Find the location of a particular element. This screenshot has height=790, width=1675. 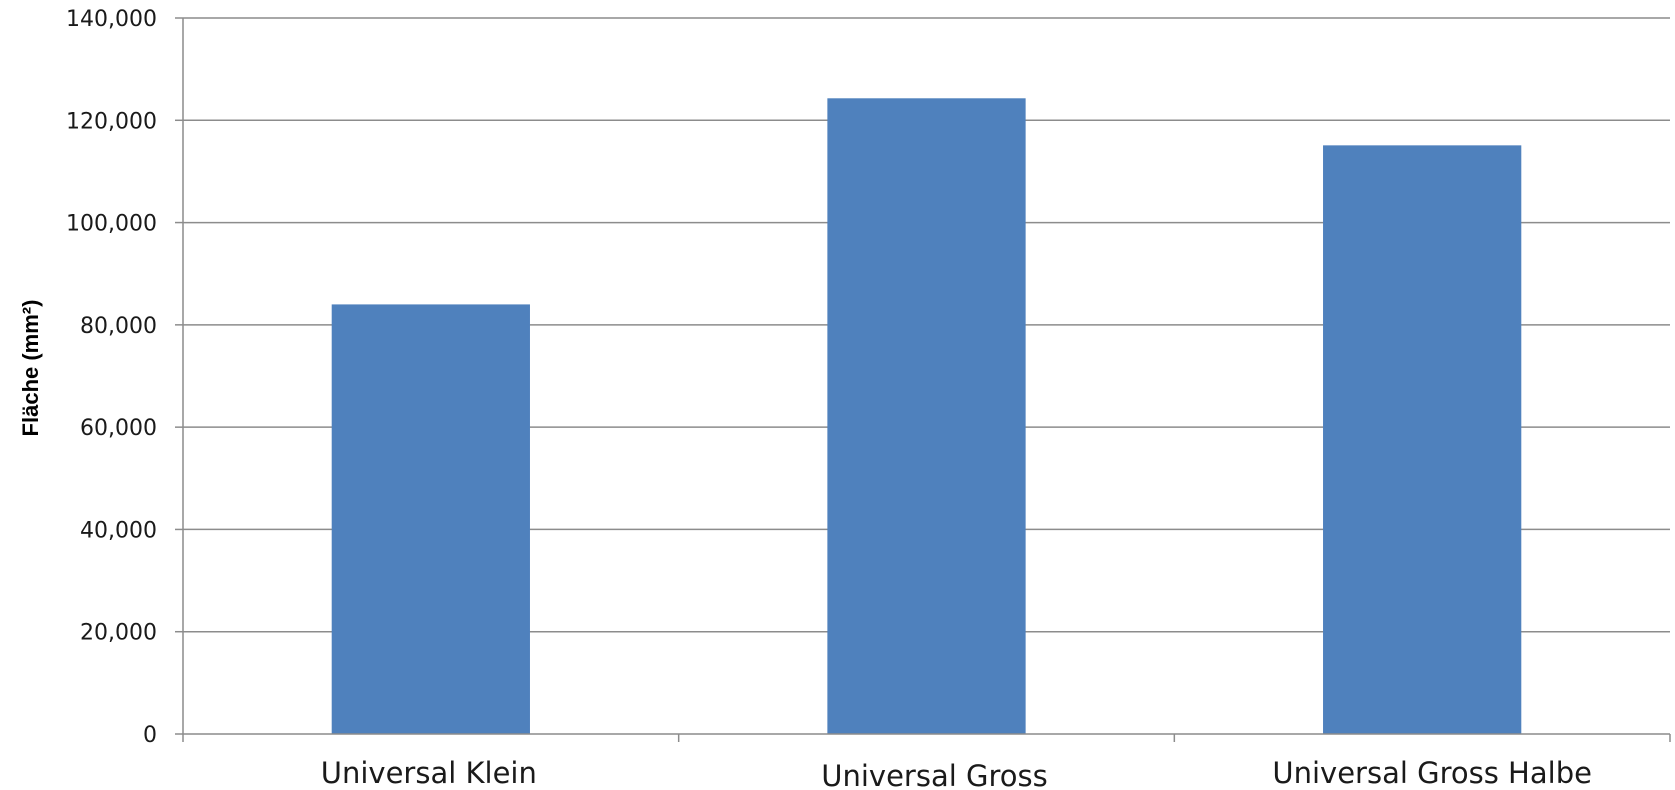

y-tick-label: 100,000 is located at coordinates (111, 224).